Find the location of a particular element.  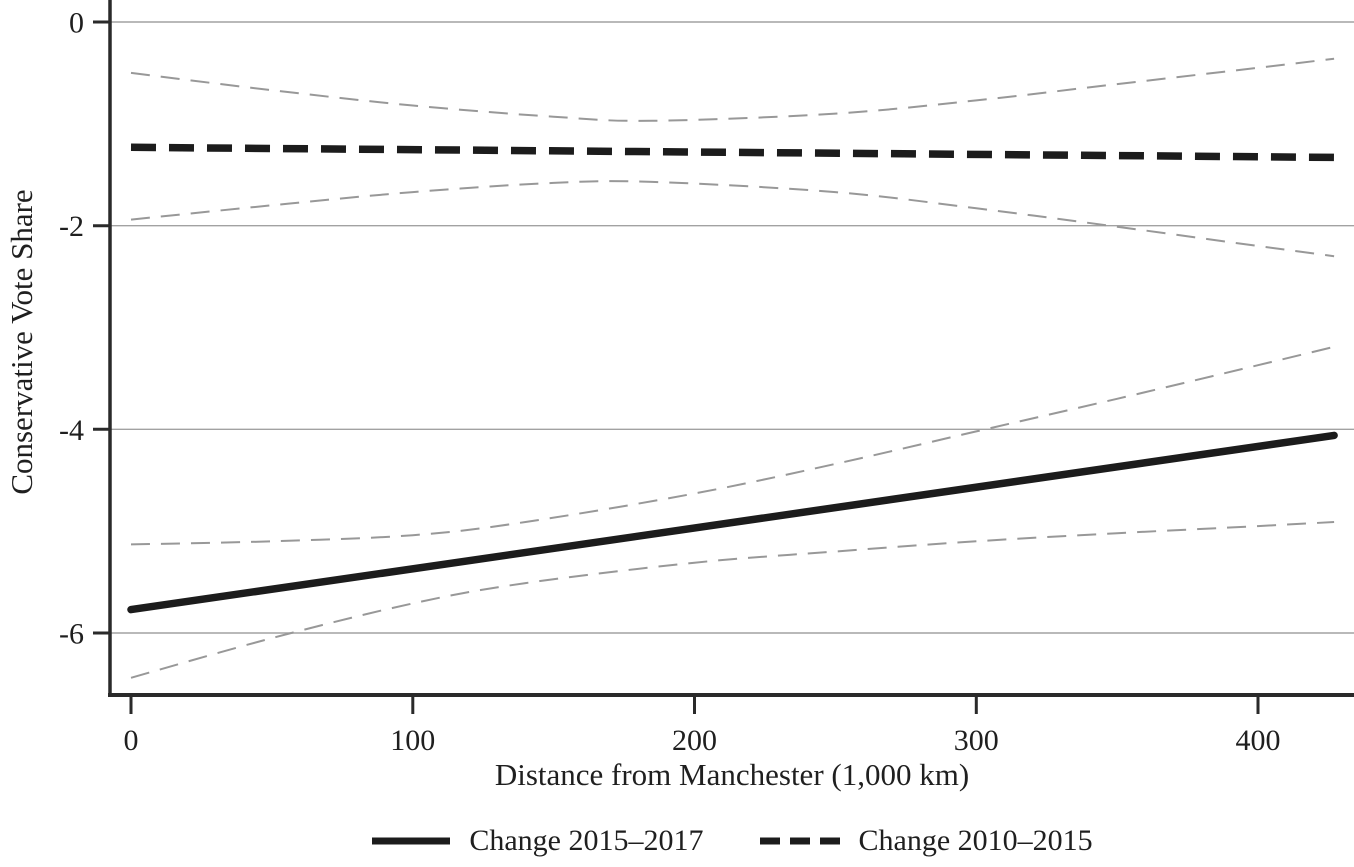

y-tick-label--2: -2 is located at coordinates (71, 226).